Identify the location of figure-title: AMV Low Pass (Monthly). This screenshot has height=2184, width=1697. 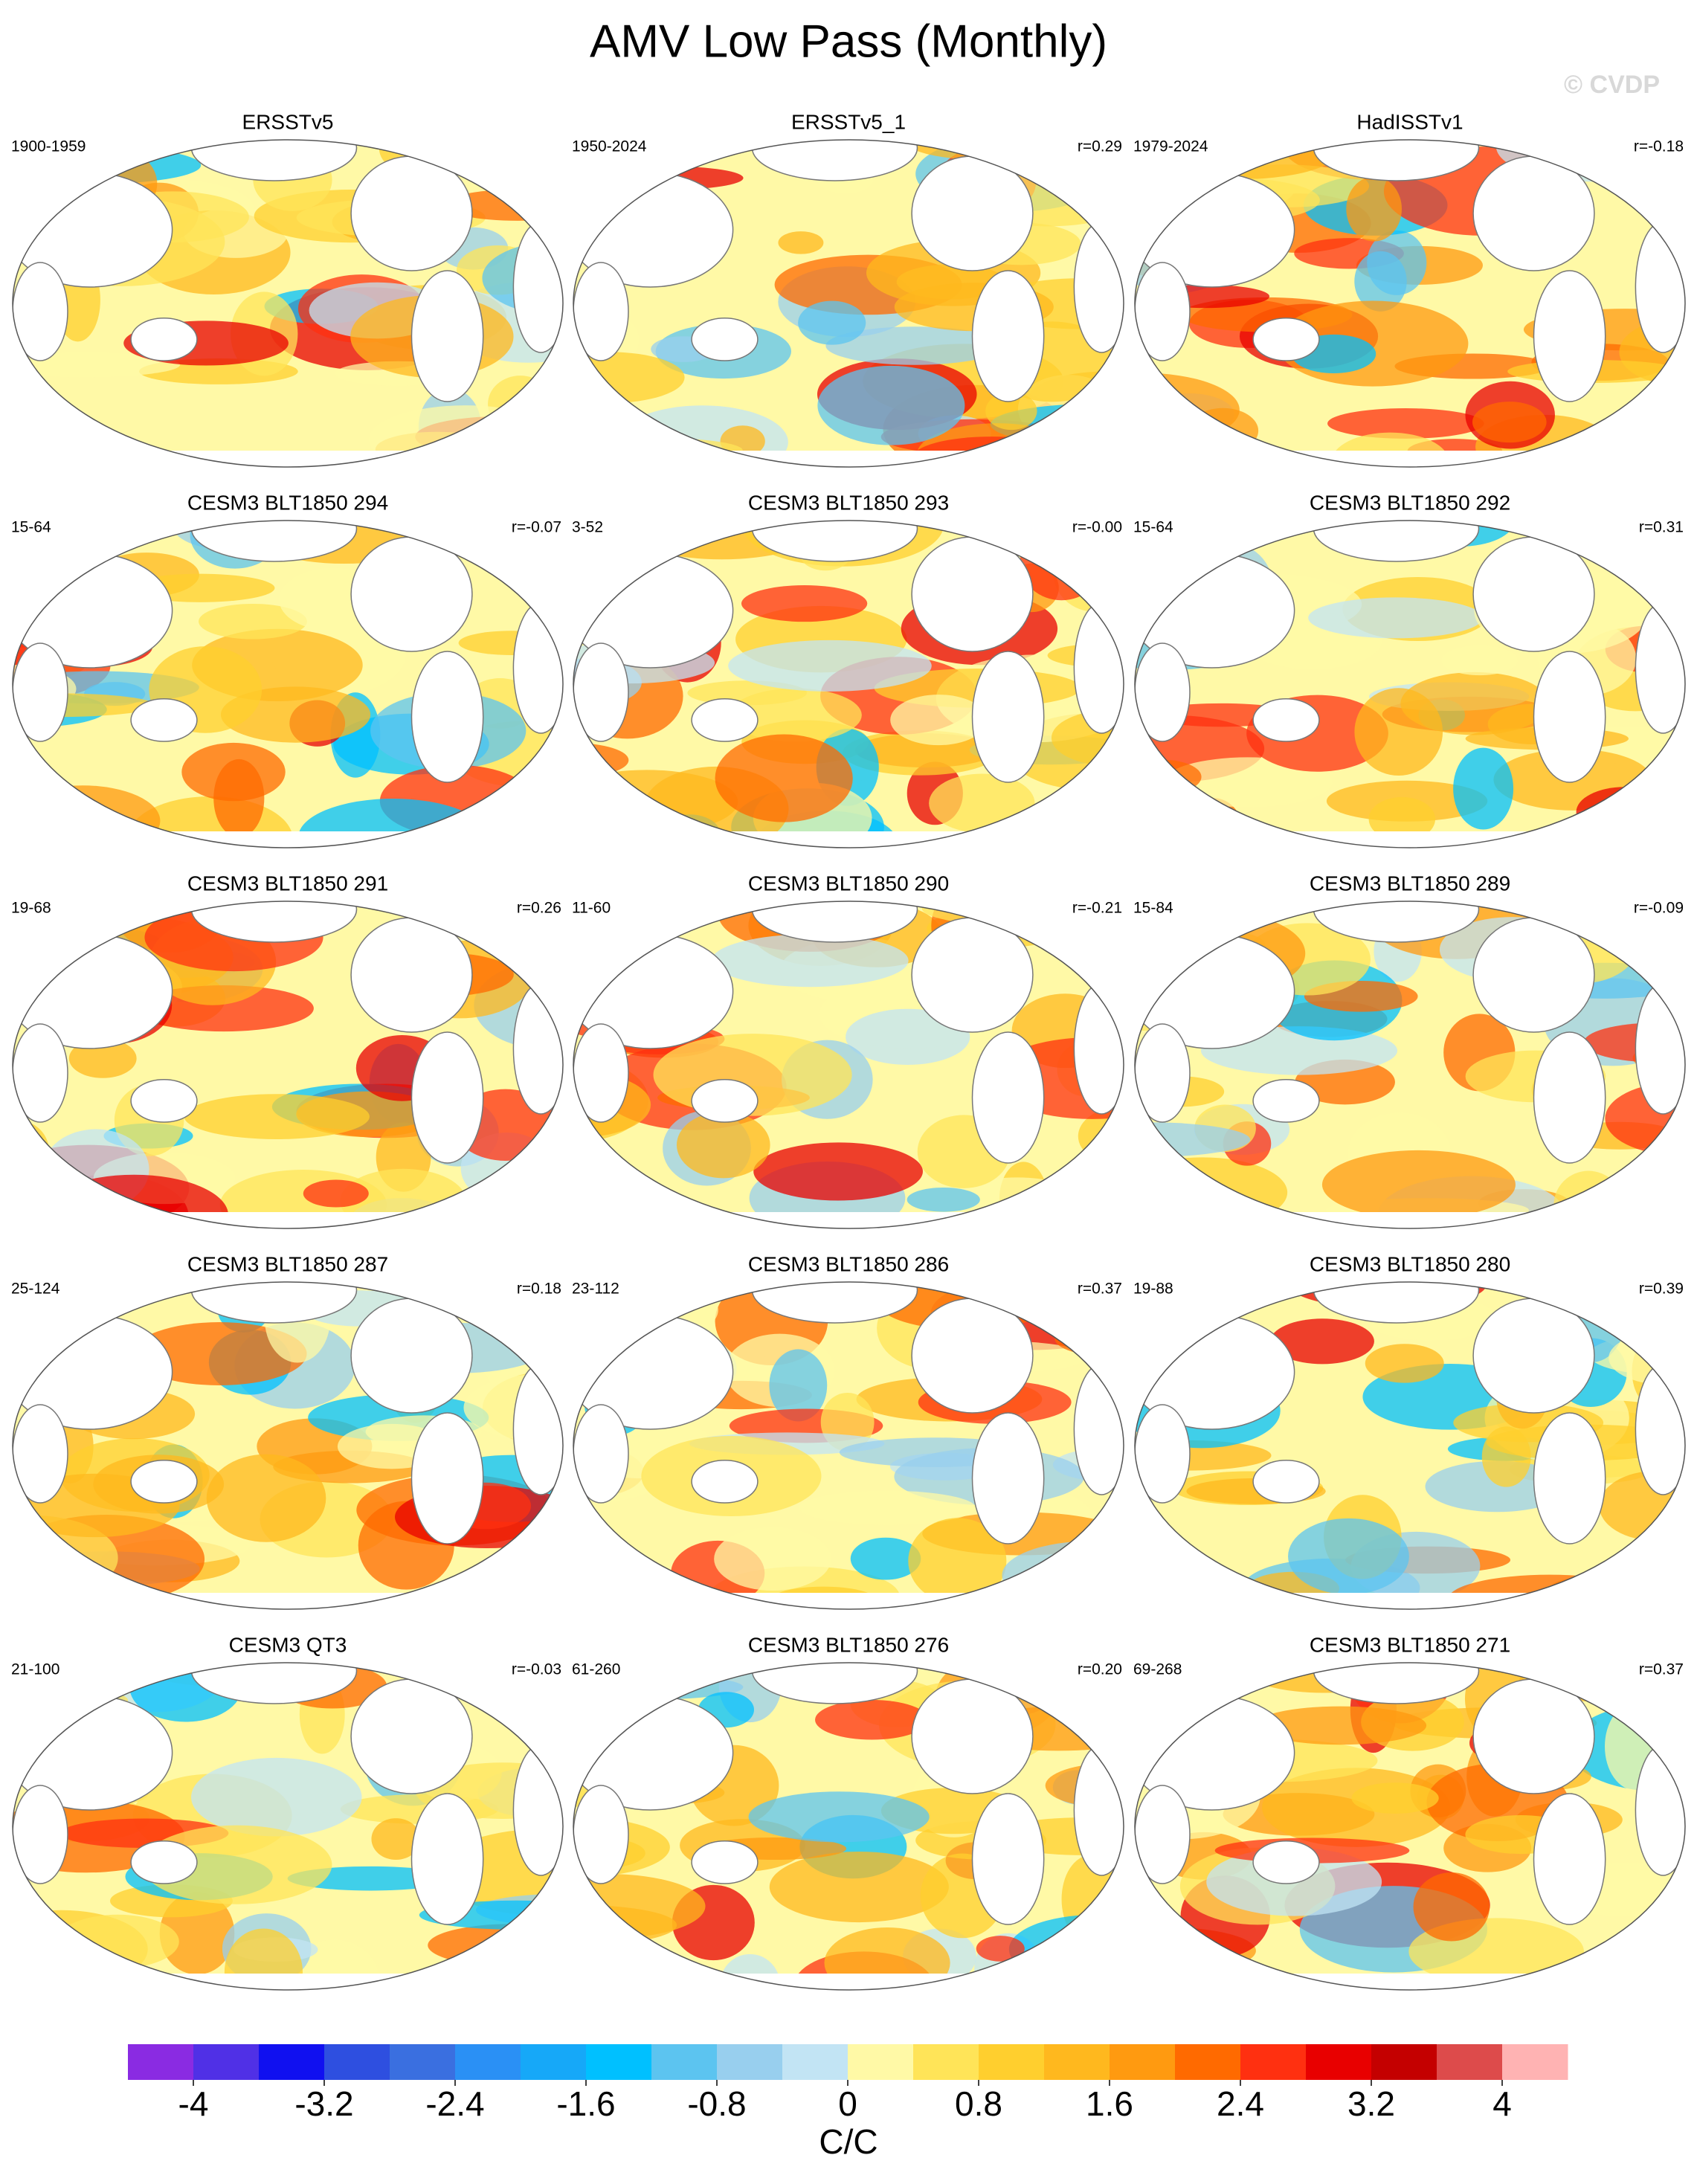
(849, 41).